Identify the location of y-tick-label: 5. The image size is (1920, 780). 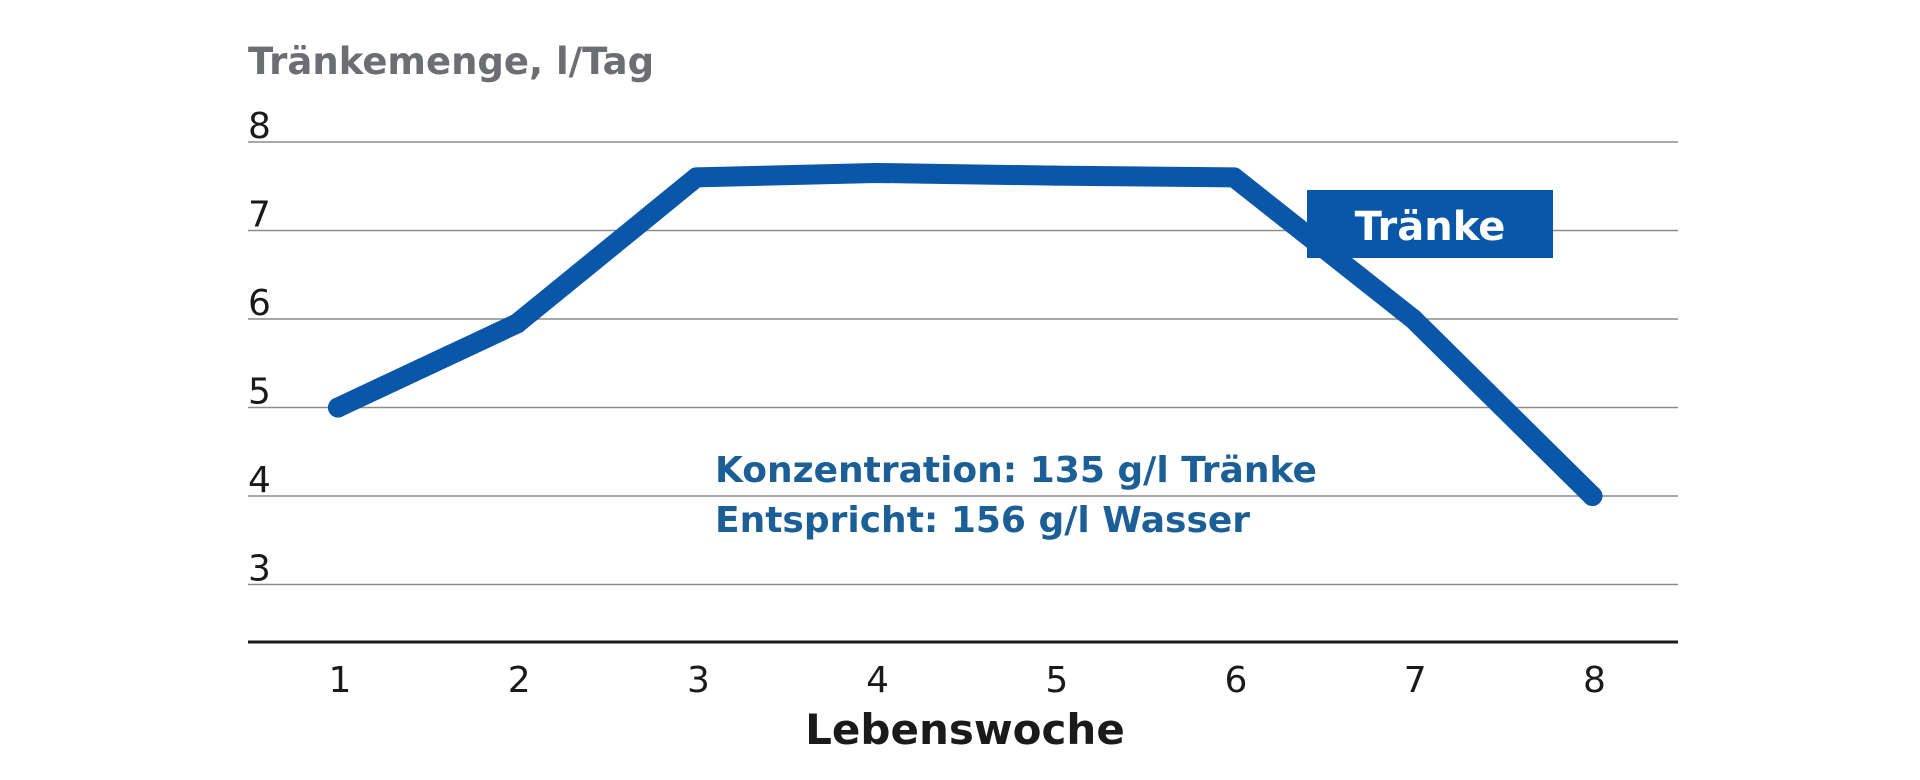
(259, 392).